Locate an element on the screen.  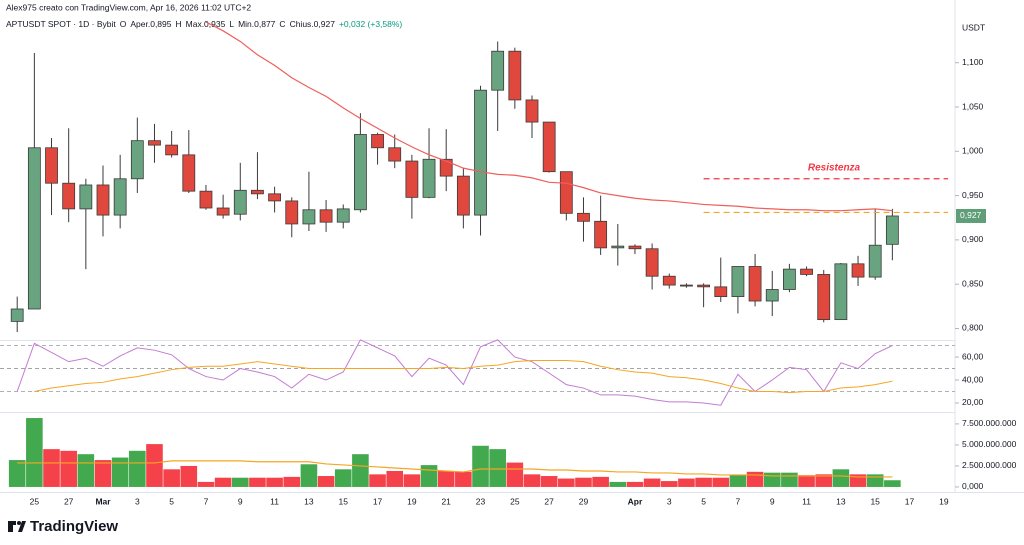
y-tick-label: 0,000 is located at coordinates (973, 486).